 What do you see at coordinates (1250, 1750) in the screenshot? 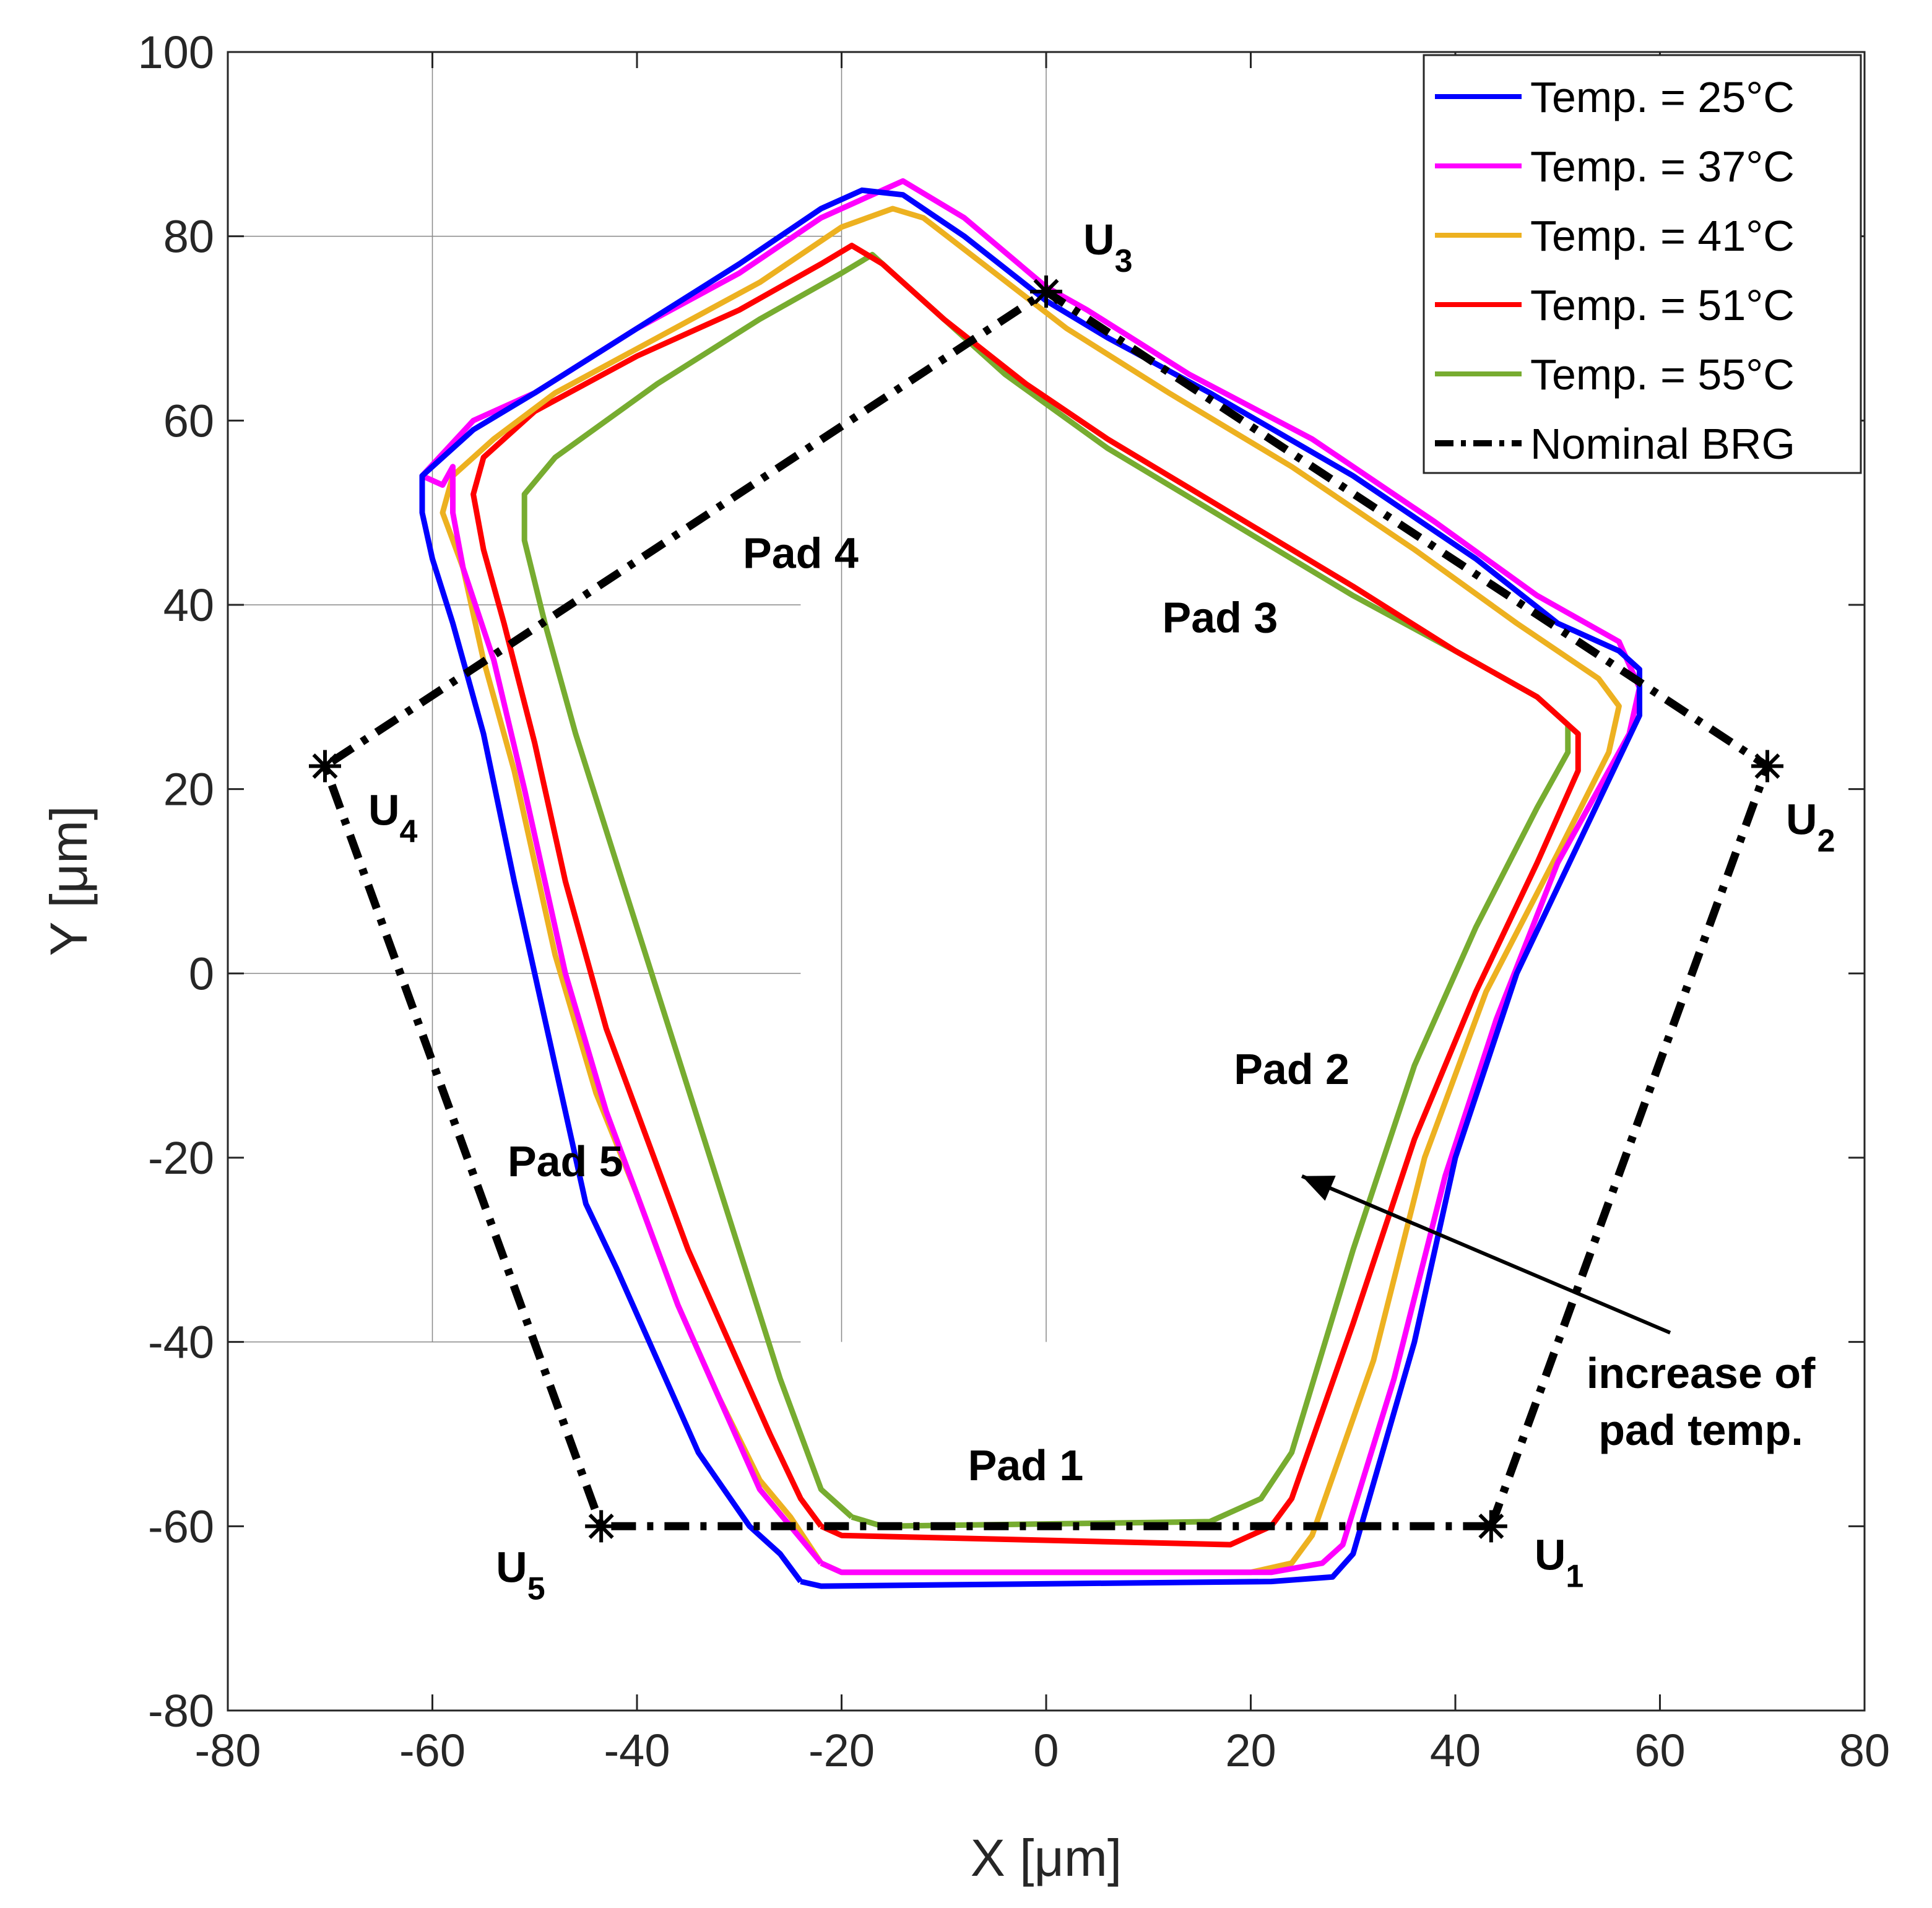
I see `x-tick-label: 20` at bounding box center [1250, 1750].